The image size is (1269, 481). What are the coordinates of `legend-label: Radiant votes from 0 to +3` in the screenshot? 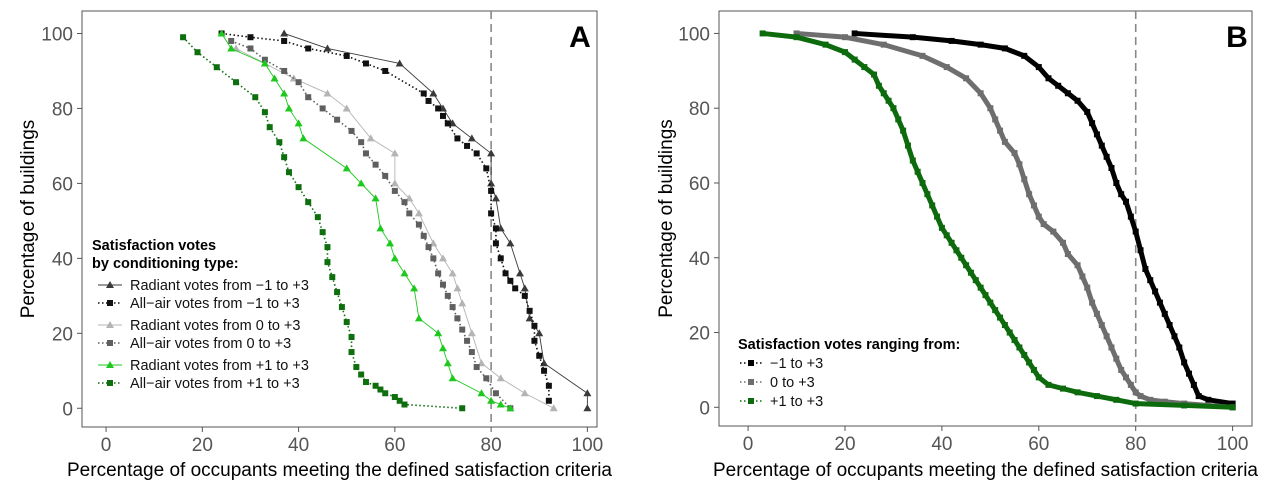 It's located at (215, 326).